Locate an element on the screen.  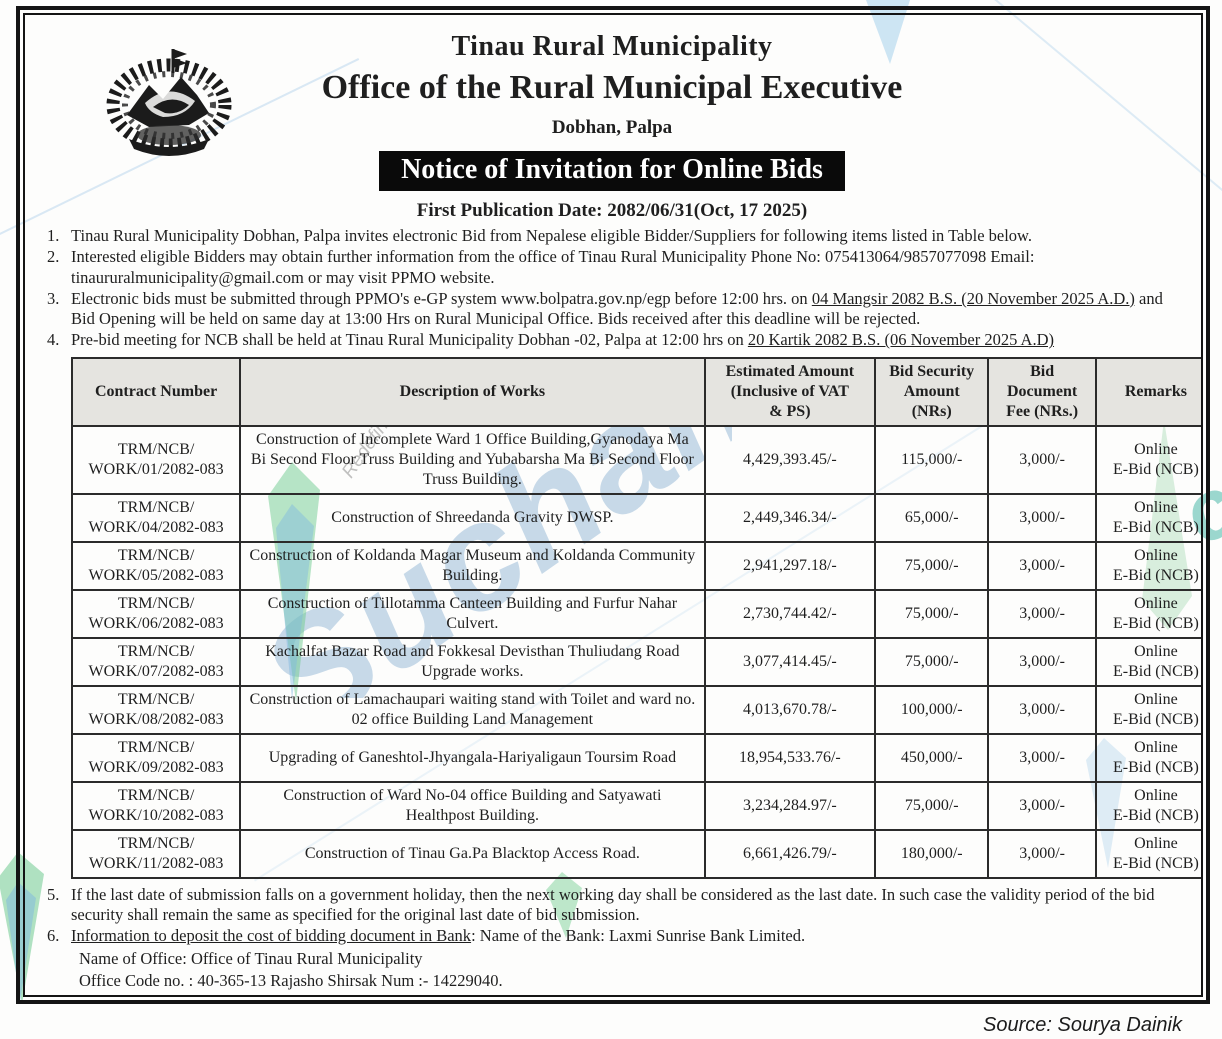
contract-number: TRM/NCB/ WORK/06/2082-083 is located at coordinates (156, 613).